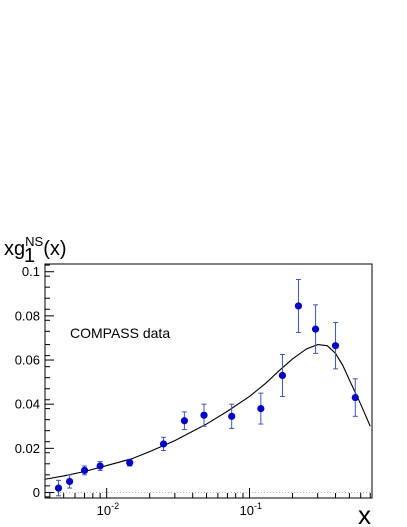 Image resolution: width=407 pixels, height=527 pixels. I want to click on y-axis-title: xgNS(x), so click(35, 247).